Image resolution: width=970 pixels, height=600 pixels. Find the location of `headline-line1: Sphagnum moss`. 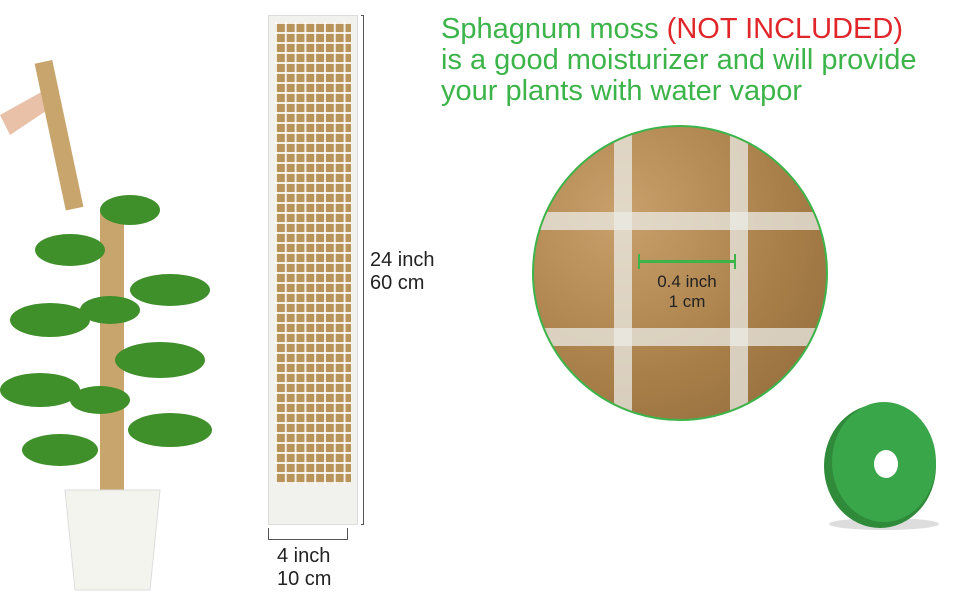

headline-line1: Sphagnum moss is located at coordinates (554, 29).